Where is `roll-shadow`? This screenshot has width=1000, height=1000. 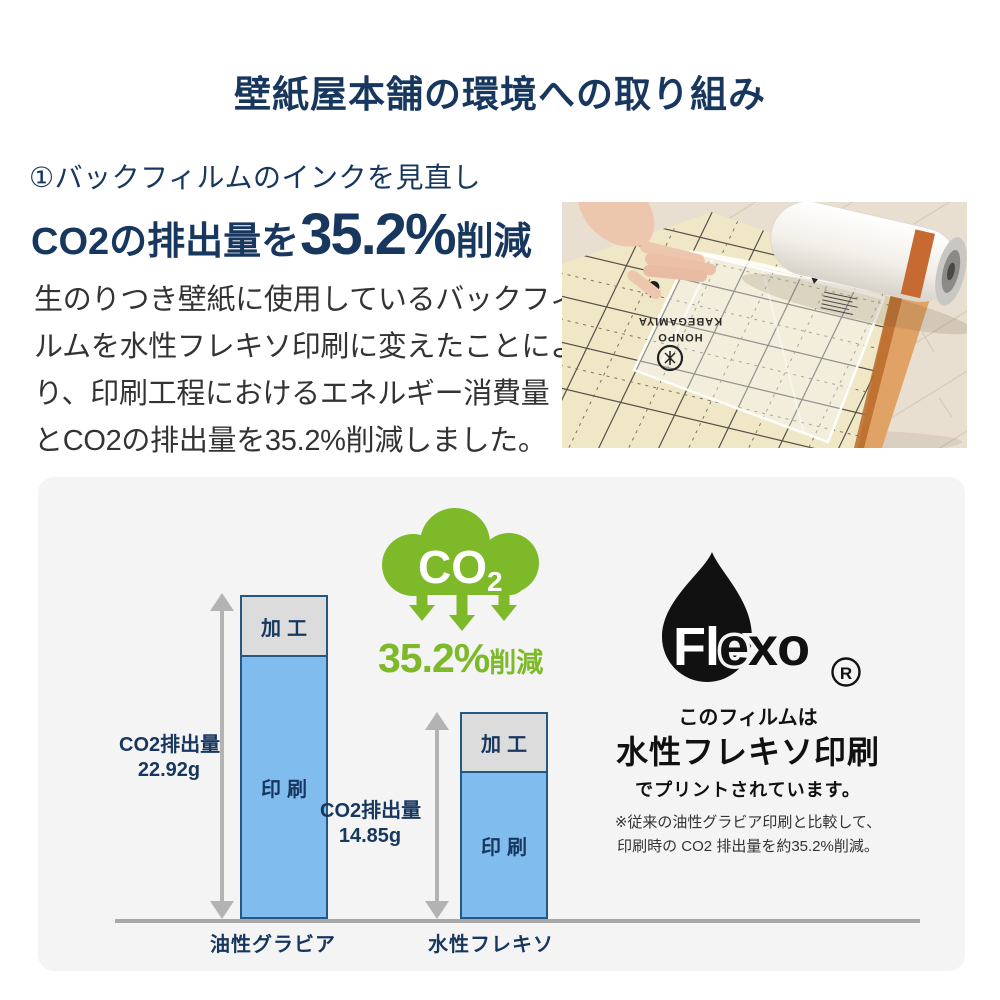 roll-shadow is located at coordinates (854, 304).